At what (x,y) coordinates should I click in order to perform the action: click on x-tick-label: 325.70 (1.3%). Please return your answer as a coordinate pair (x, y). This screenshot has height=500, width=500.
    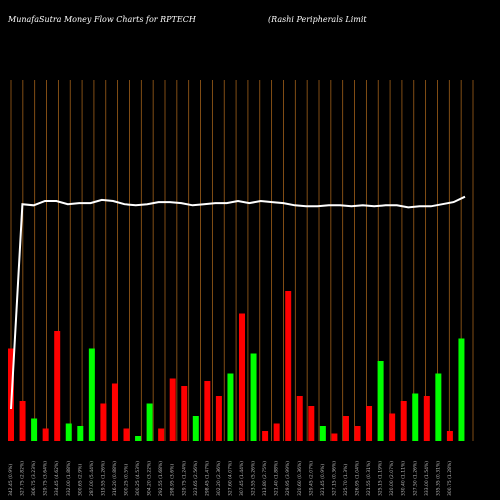
    Looking at the image, I should click on (346, 480).